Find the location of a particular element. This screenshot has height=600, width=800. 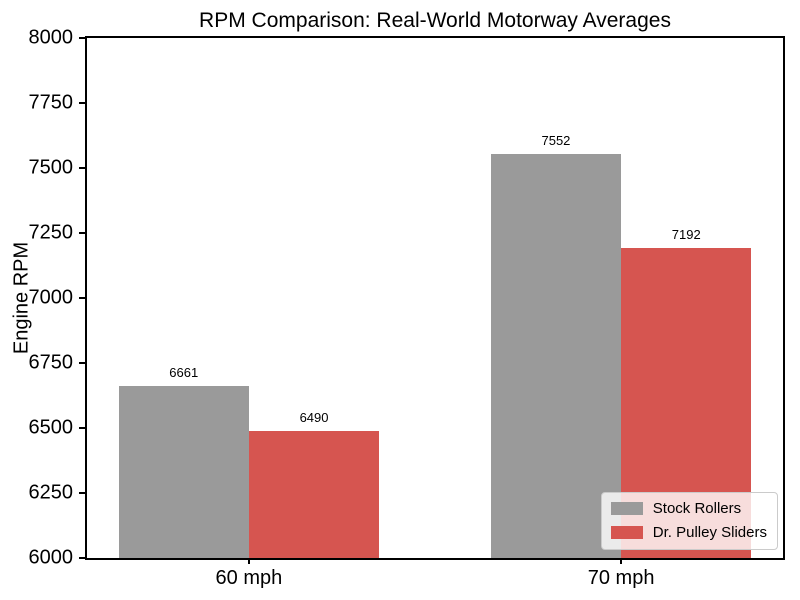

legend-item-dr-pulley-sliders: Dr. Pulley Sliders is located at coordinates (688, 532).